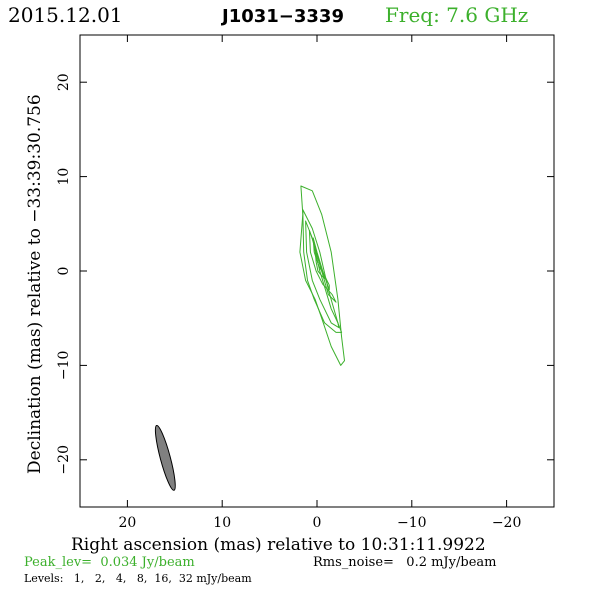 The height and width of the screenshot is (590, 590). I want to click on y-tick-label: 20, so click(64, 82).